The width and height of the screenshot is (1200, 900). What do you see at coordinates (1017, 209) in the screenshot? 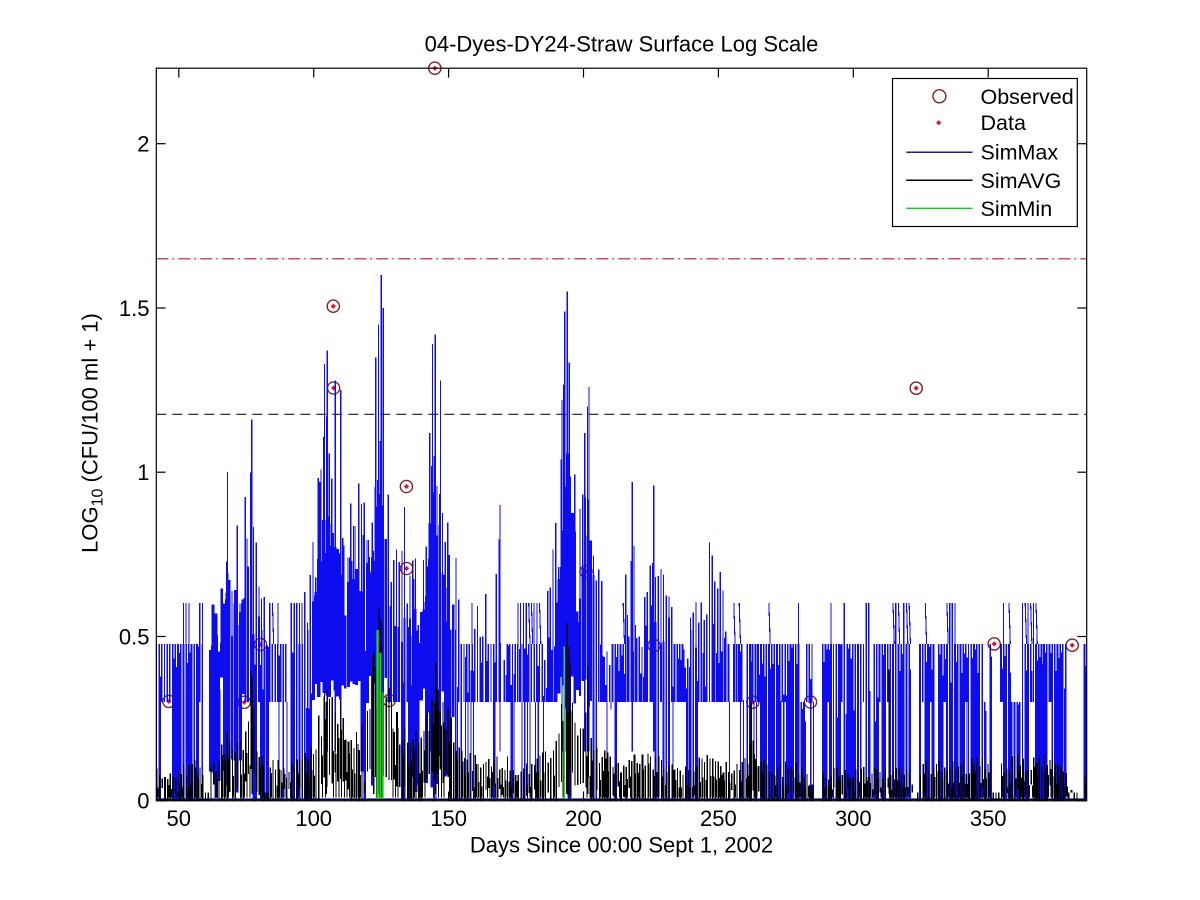
I see `svg-text: SimMin` at bounding box center [1017, 209].